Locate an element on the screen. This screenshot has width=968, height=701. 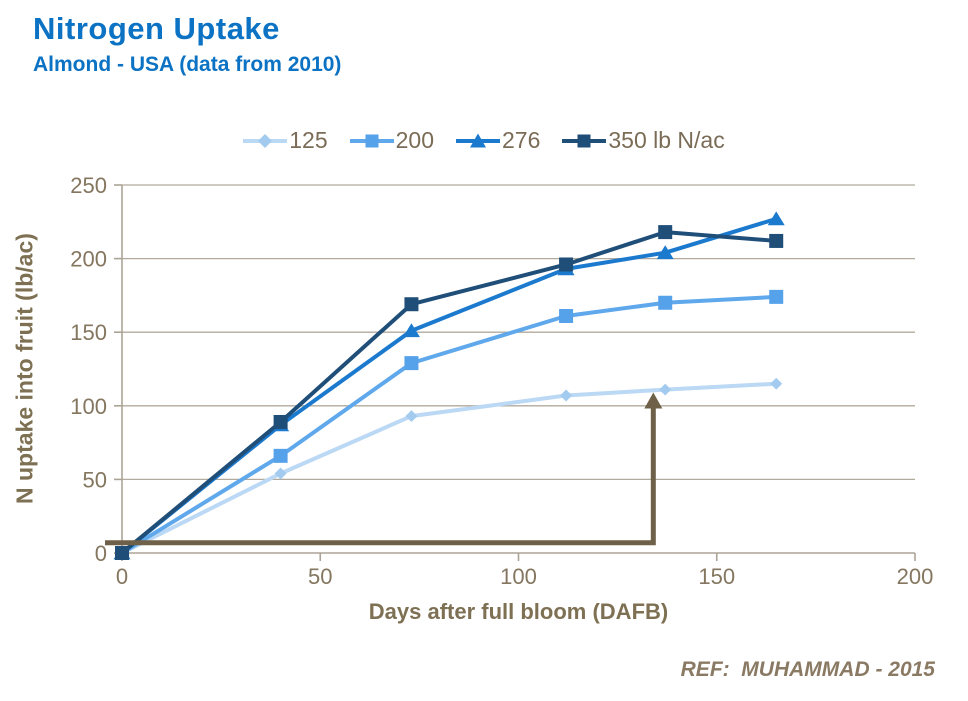
x-tick-label: 0 is located at coordinates (122, 576).